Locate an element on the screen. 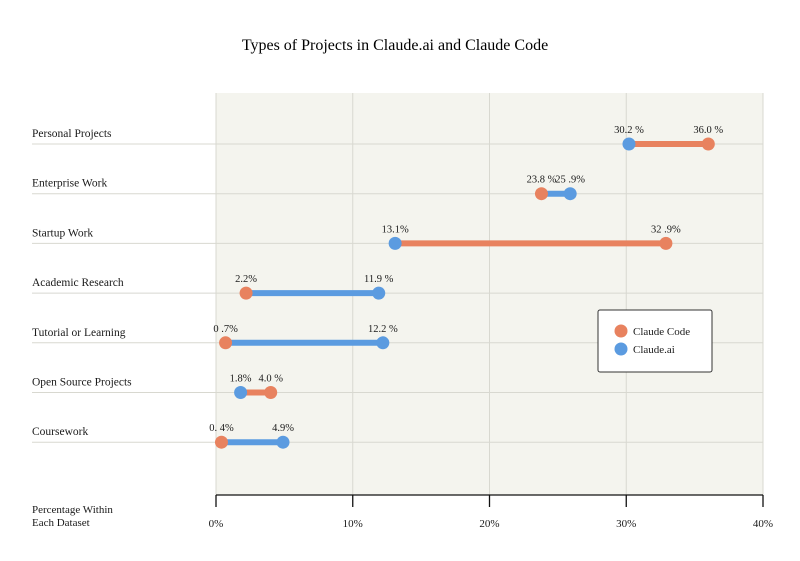  point-claude-ai-academic-research is located at coordinates (379, 293).